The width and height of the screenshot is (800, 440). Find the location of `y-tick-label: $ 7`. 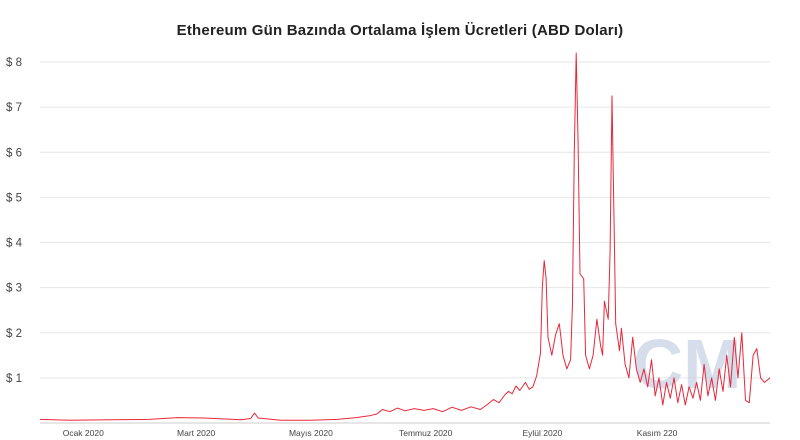

y-tick-label: $ 7 is located at coordinates (14, 108).